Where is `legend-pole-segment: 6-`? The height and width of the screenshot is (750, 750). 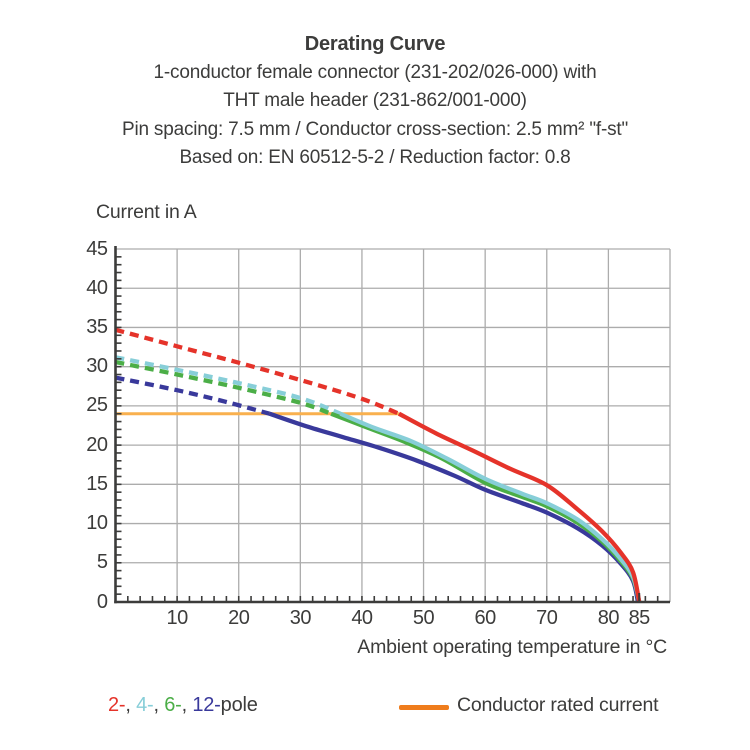
legend-pole-segment: 6- is located at coordinates (173, 705).